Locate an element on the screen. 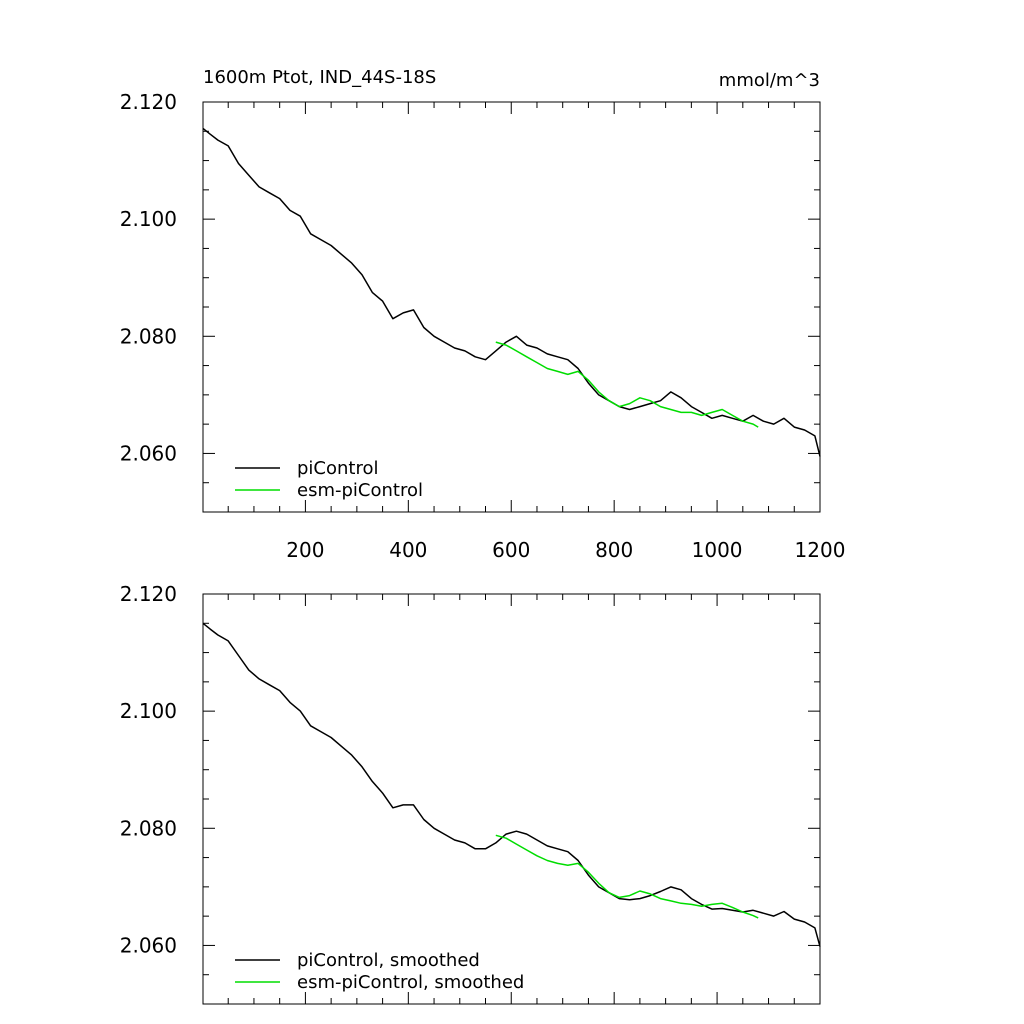 This screenshot has height=1024, width=1024. x-tick-label: 1000 is located at coordinates (717, 550).